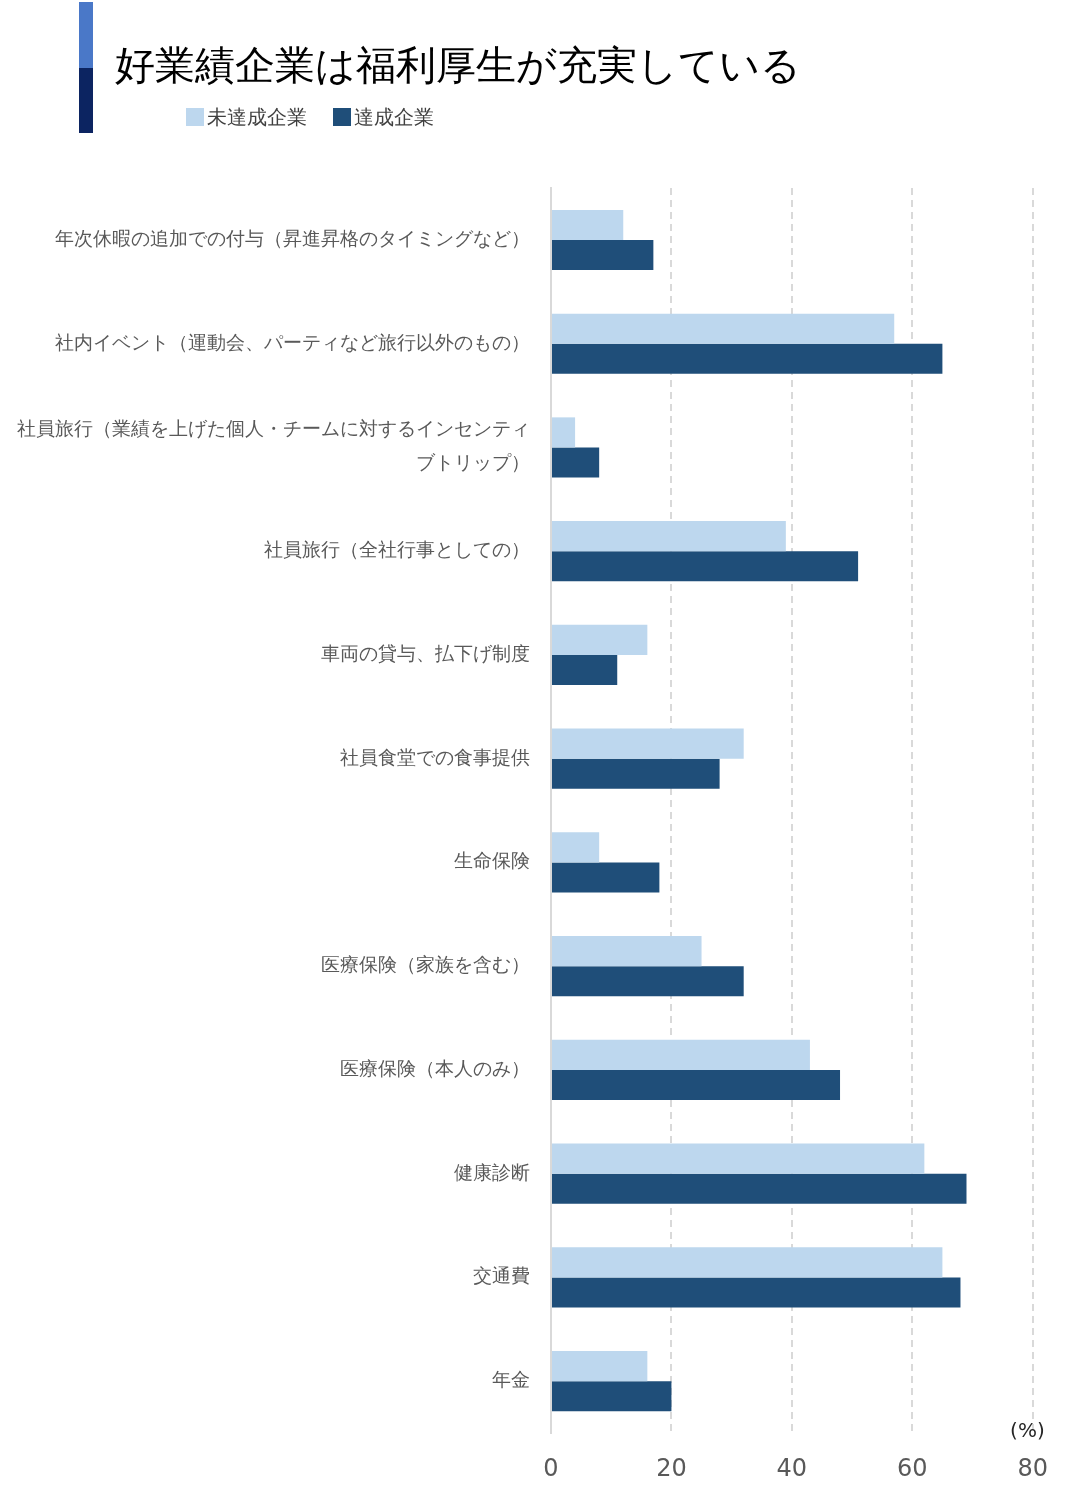  What do you see at coordinates (1027, 1430) in the screenshot?
I see `x-axis-title: (%)` at bounding box center [1027, 1430].